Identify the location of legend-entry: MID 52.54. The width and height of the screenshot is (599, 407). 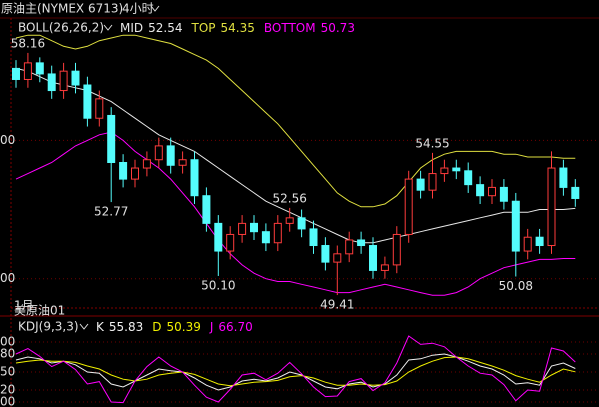
(151, 28).